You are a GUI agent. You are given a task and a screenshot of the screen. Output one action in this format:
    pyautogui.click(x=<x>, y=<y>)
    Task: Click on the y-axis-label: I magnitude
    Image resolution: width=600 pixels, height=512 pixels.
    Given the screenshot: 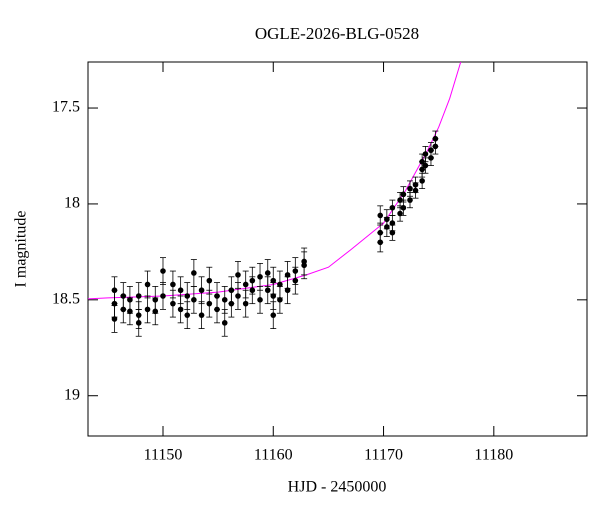 What is the action you would take?
    pyautogui.click(x=21, y=249)
    